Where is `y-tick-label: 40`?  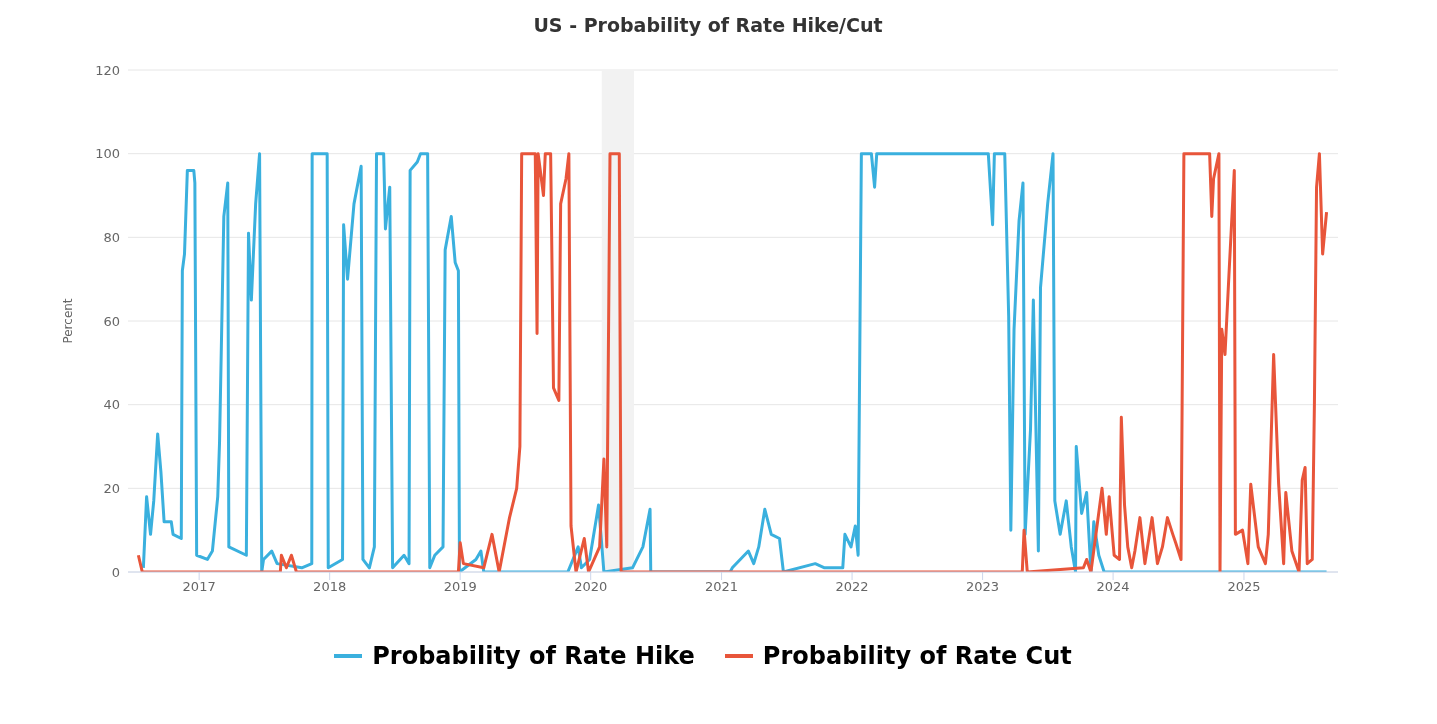
y-tick-label: 40 is located at coordinates (111, 405).